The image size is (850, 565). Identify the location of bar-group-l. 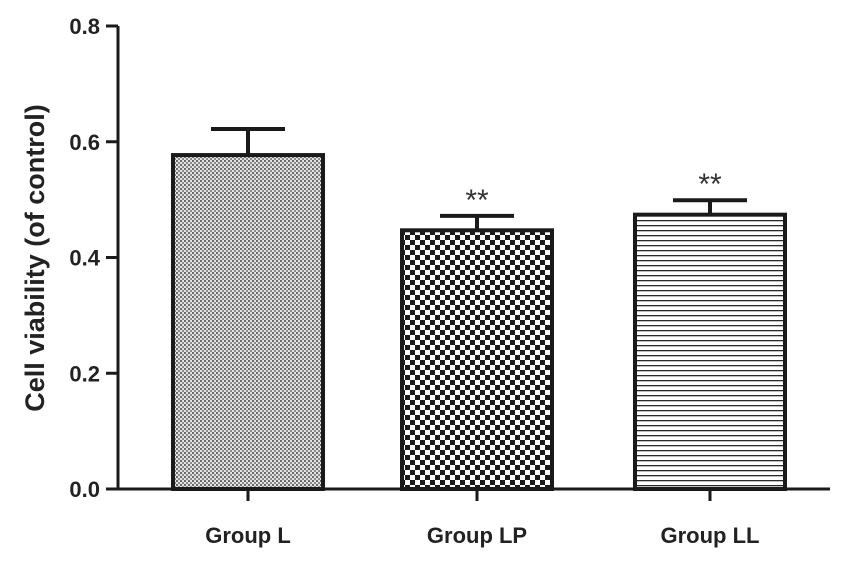
(248, 322).